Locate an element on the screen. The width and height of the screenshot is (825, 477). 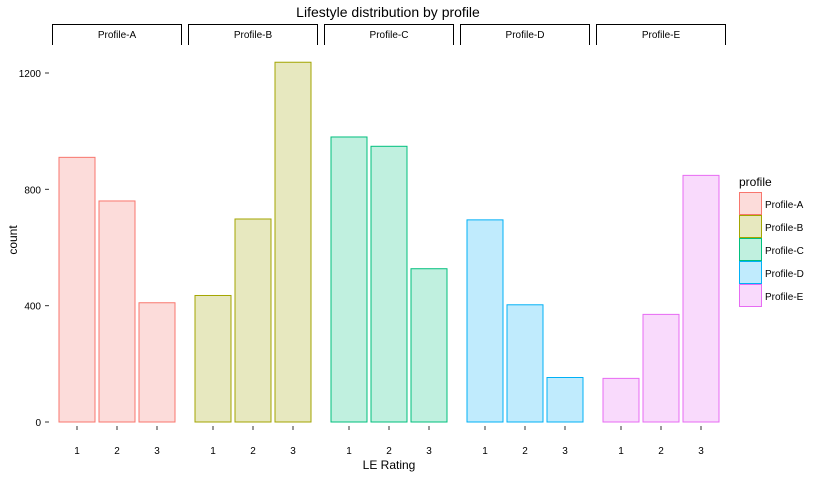
facet-strip-label: Profile-E is located at coordinates (661, 35).